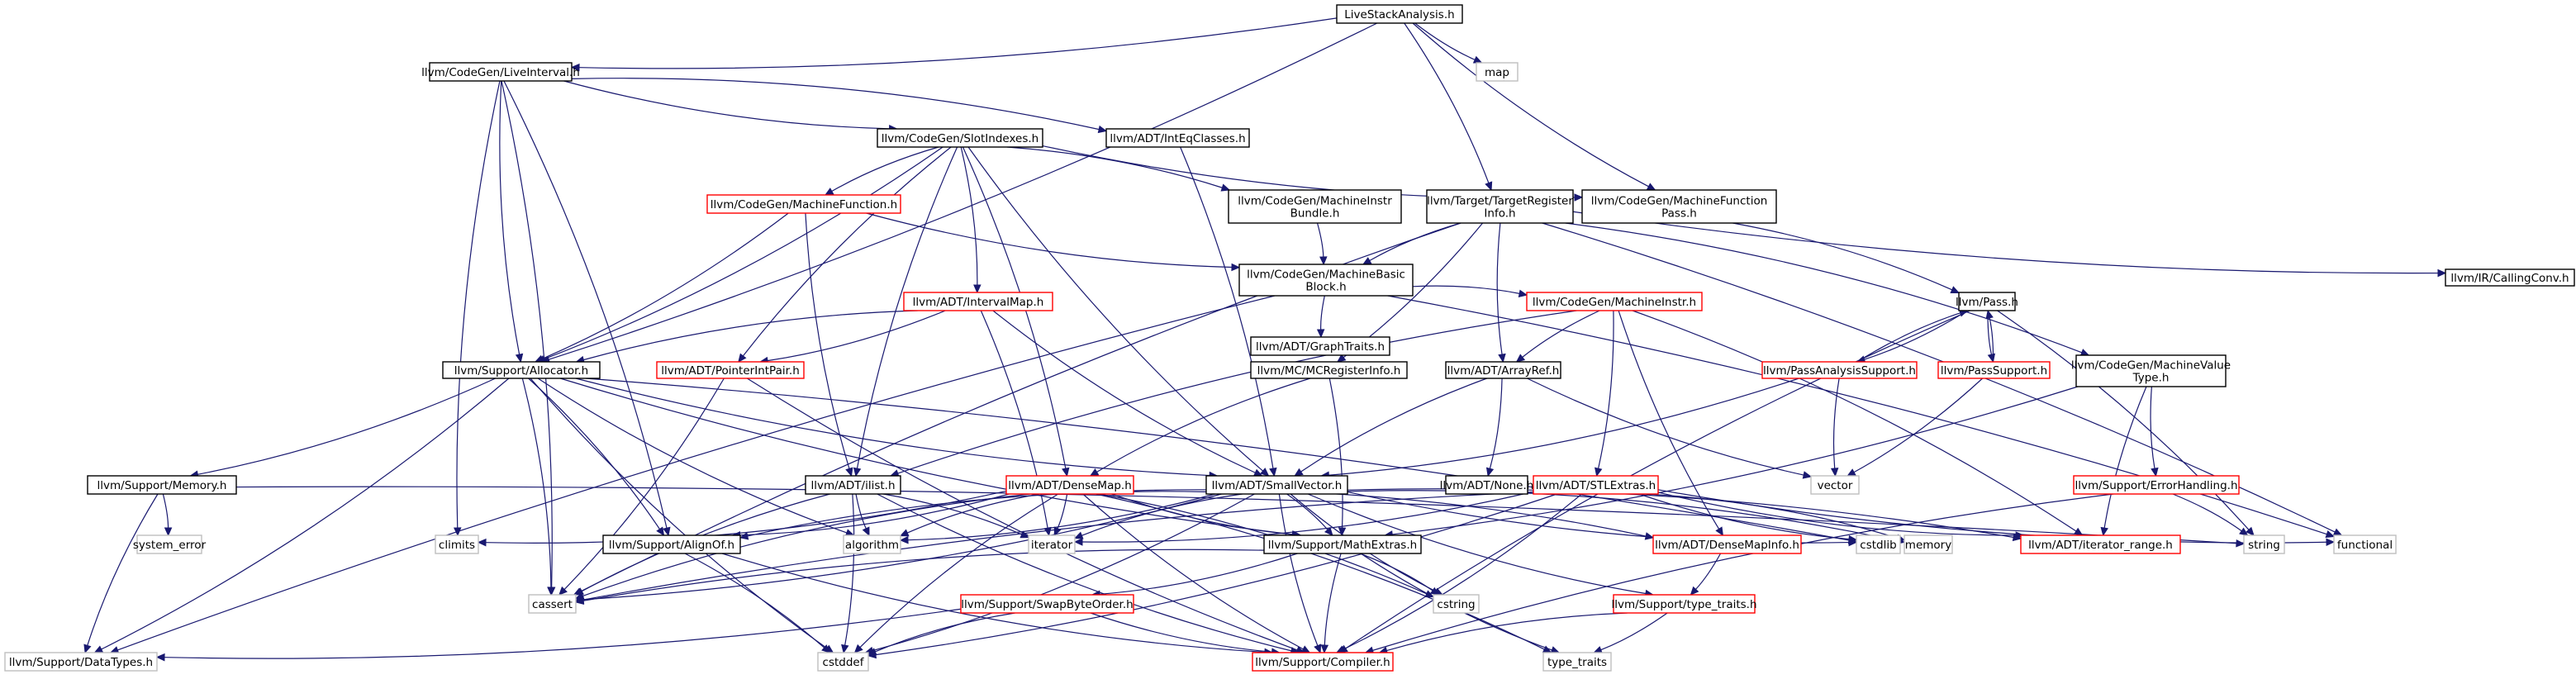  I want to click on edge-slotidx-to-intervalmap, so click(969, 216).